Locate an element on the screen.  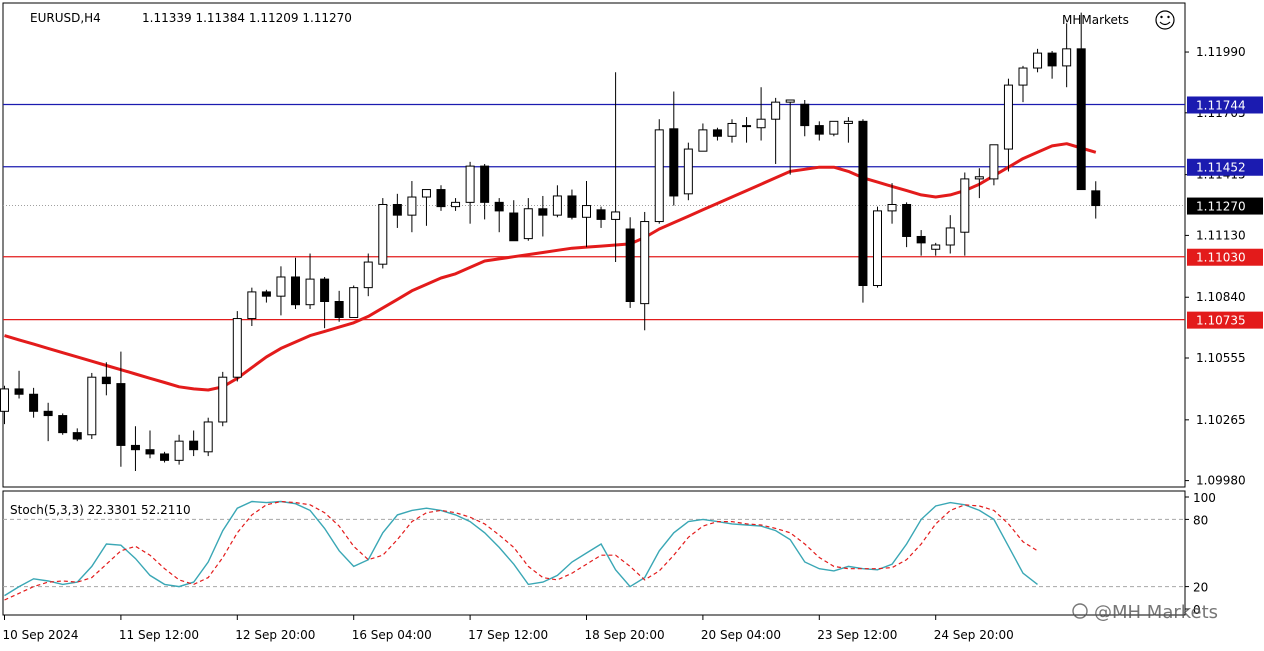
watermark-logo-icon is located at coordinates (1080, 611).